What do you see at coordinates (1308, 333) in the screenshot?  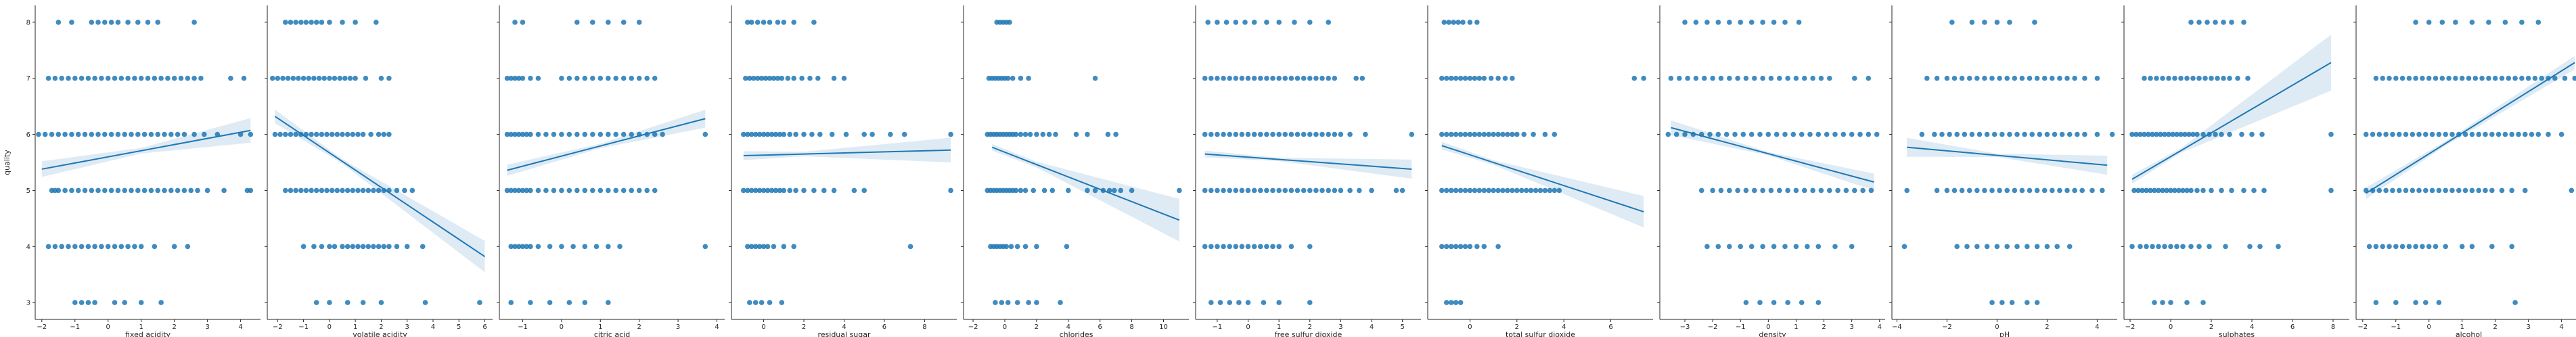 I see `x-axis-label: free sulfur dioxide` at bounding box center [1308, 333].